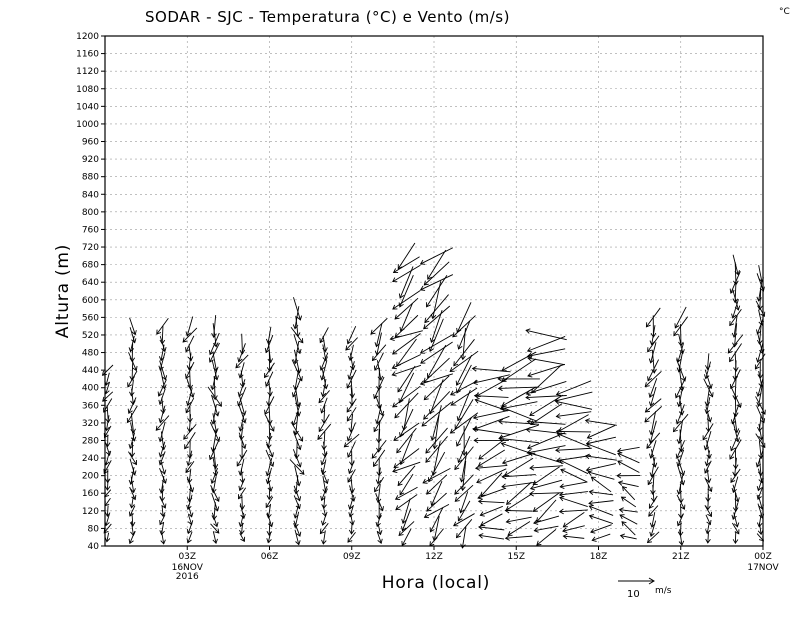  I want to click on y-tick-label: 840, so click(90, 195).